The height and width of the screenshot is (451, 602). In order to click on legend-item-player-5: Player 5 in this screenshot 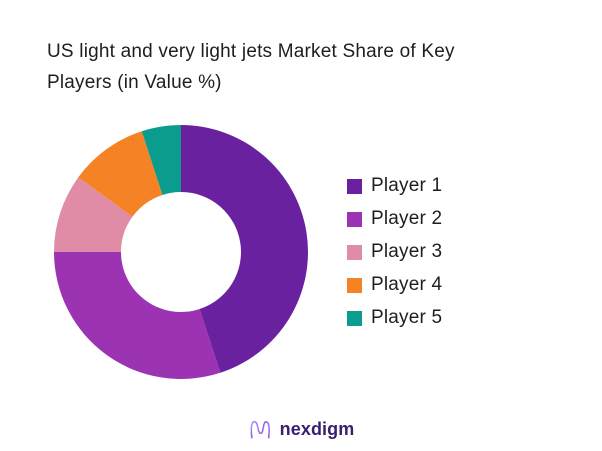, I will do `click(394, 318)`.